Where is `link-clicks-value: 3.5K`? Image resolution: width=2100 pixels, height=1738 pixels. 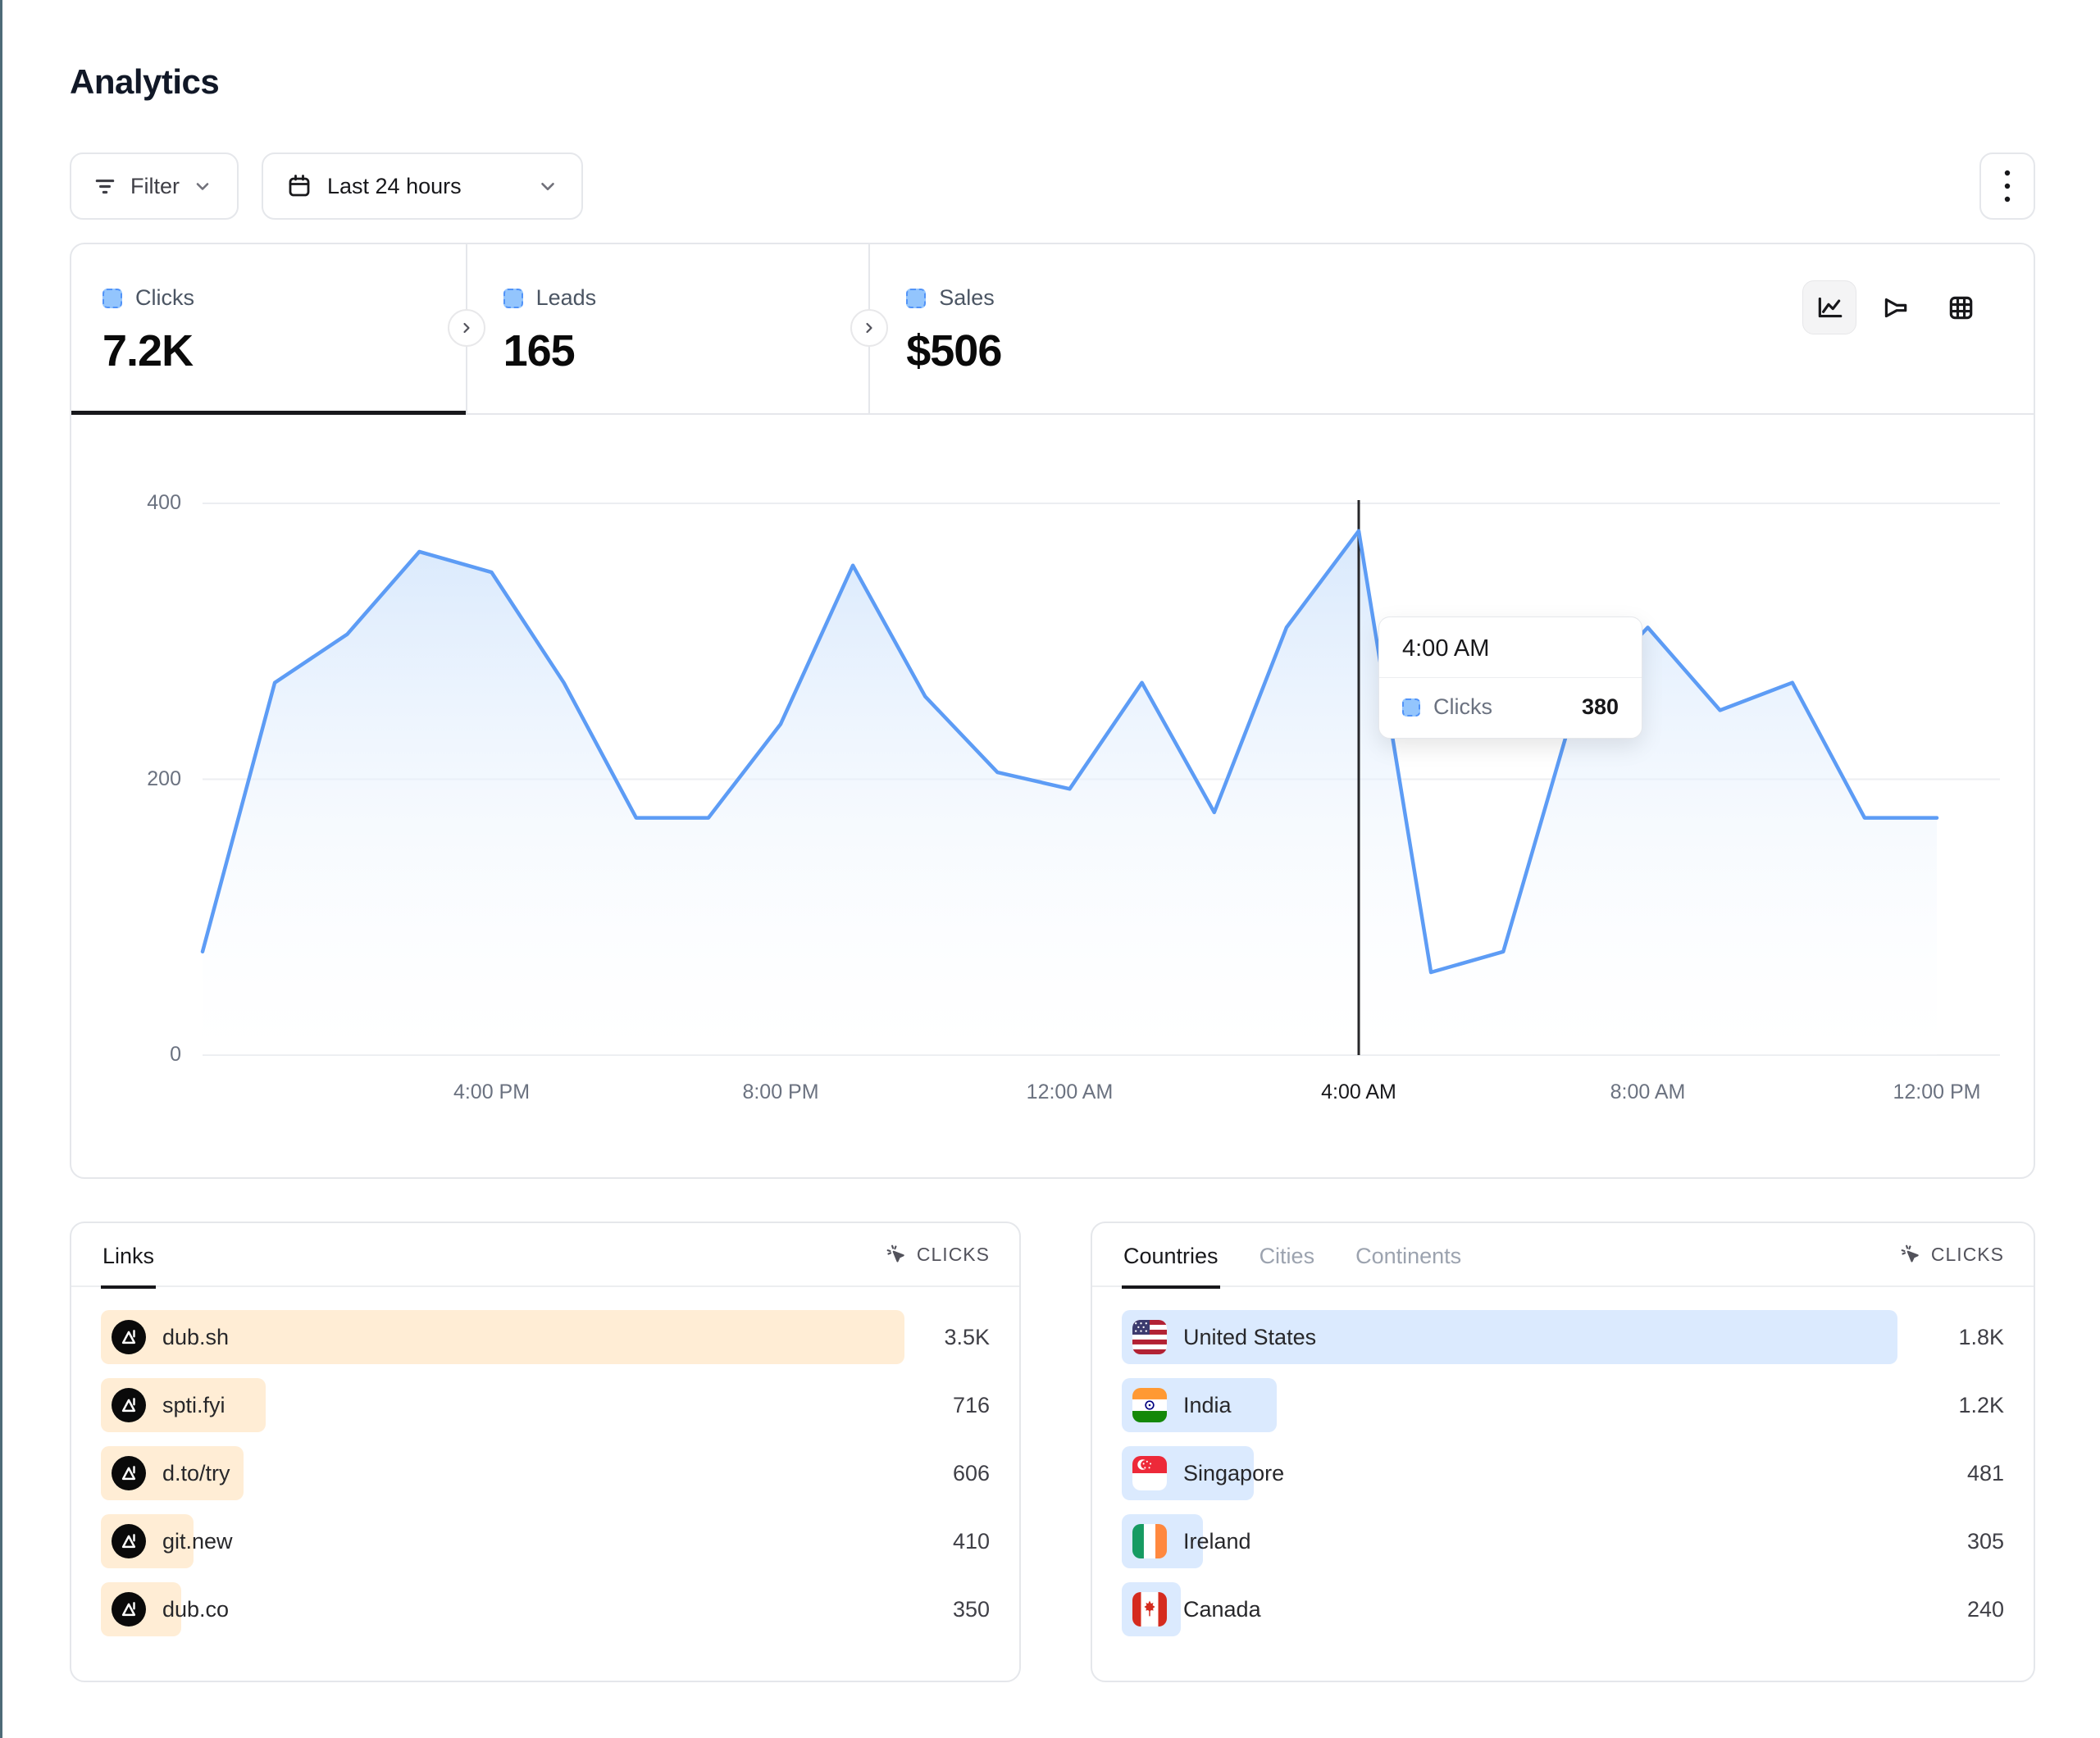
link-clicks-value: 3.5K is located at coordinates (967, 1336).